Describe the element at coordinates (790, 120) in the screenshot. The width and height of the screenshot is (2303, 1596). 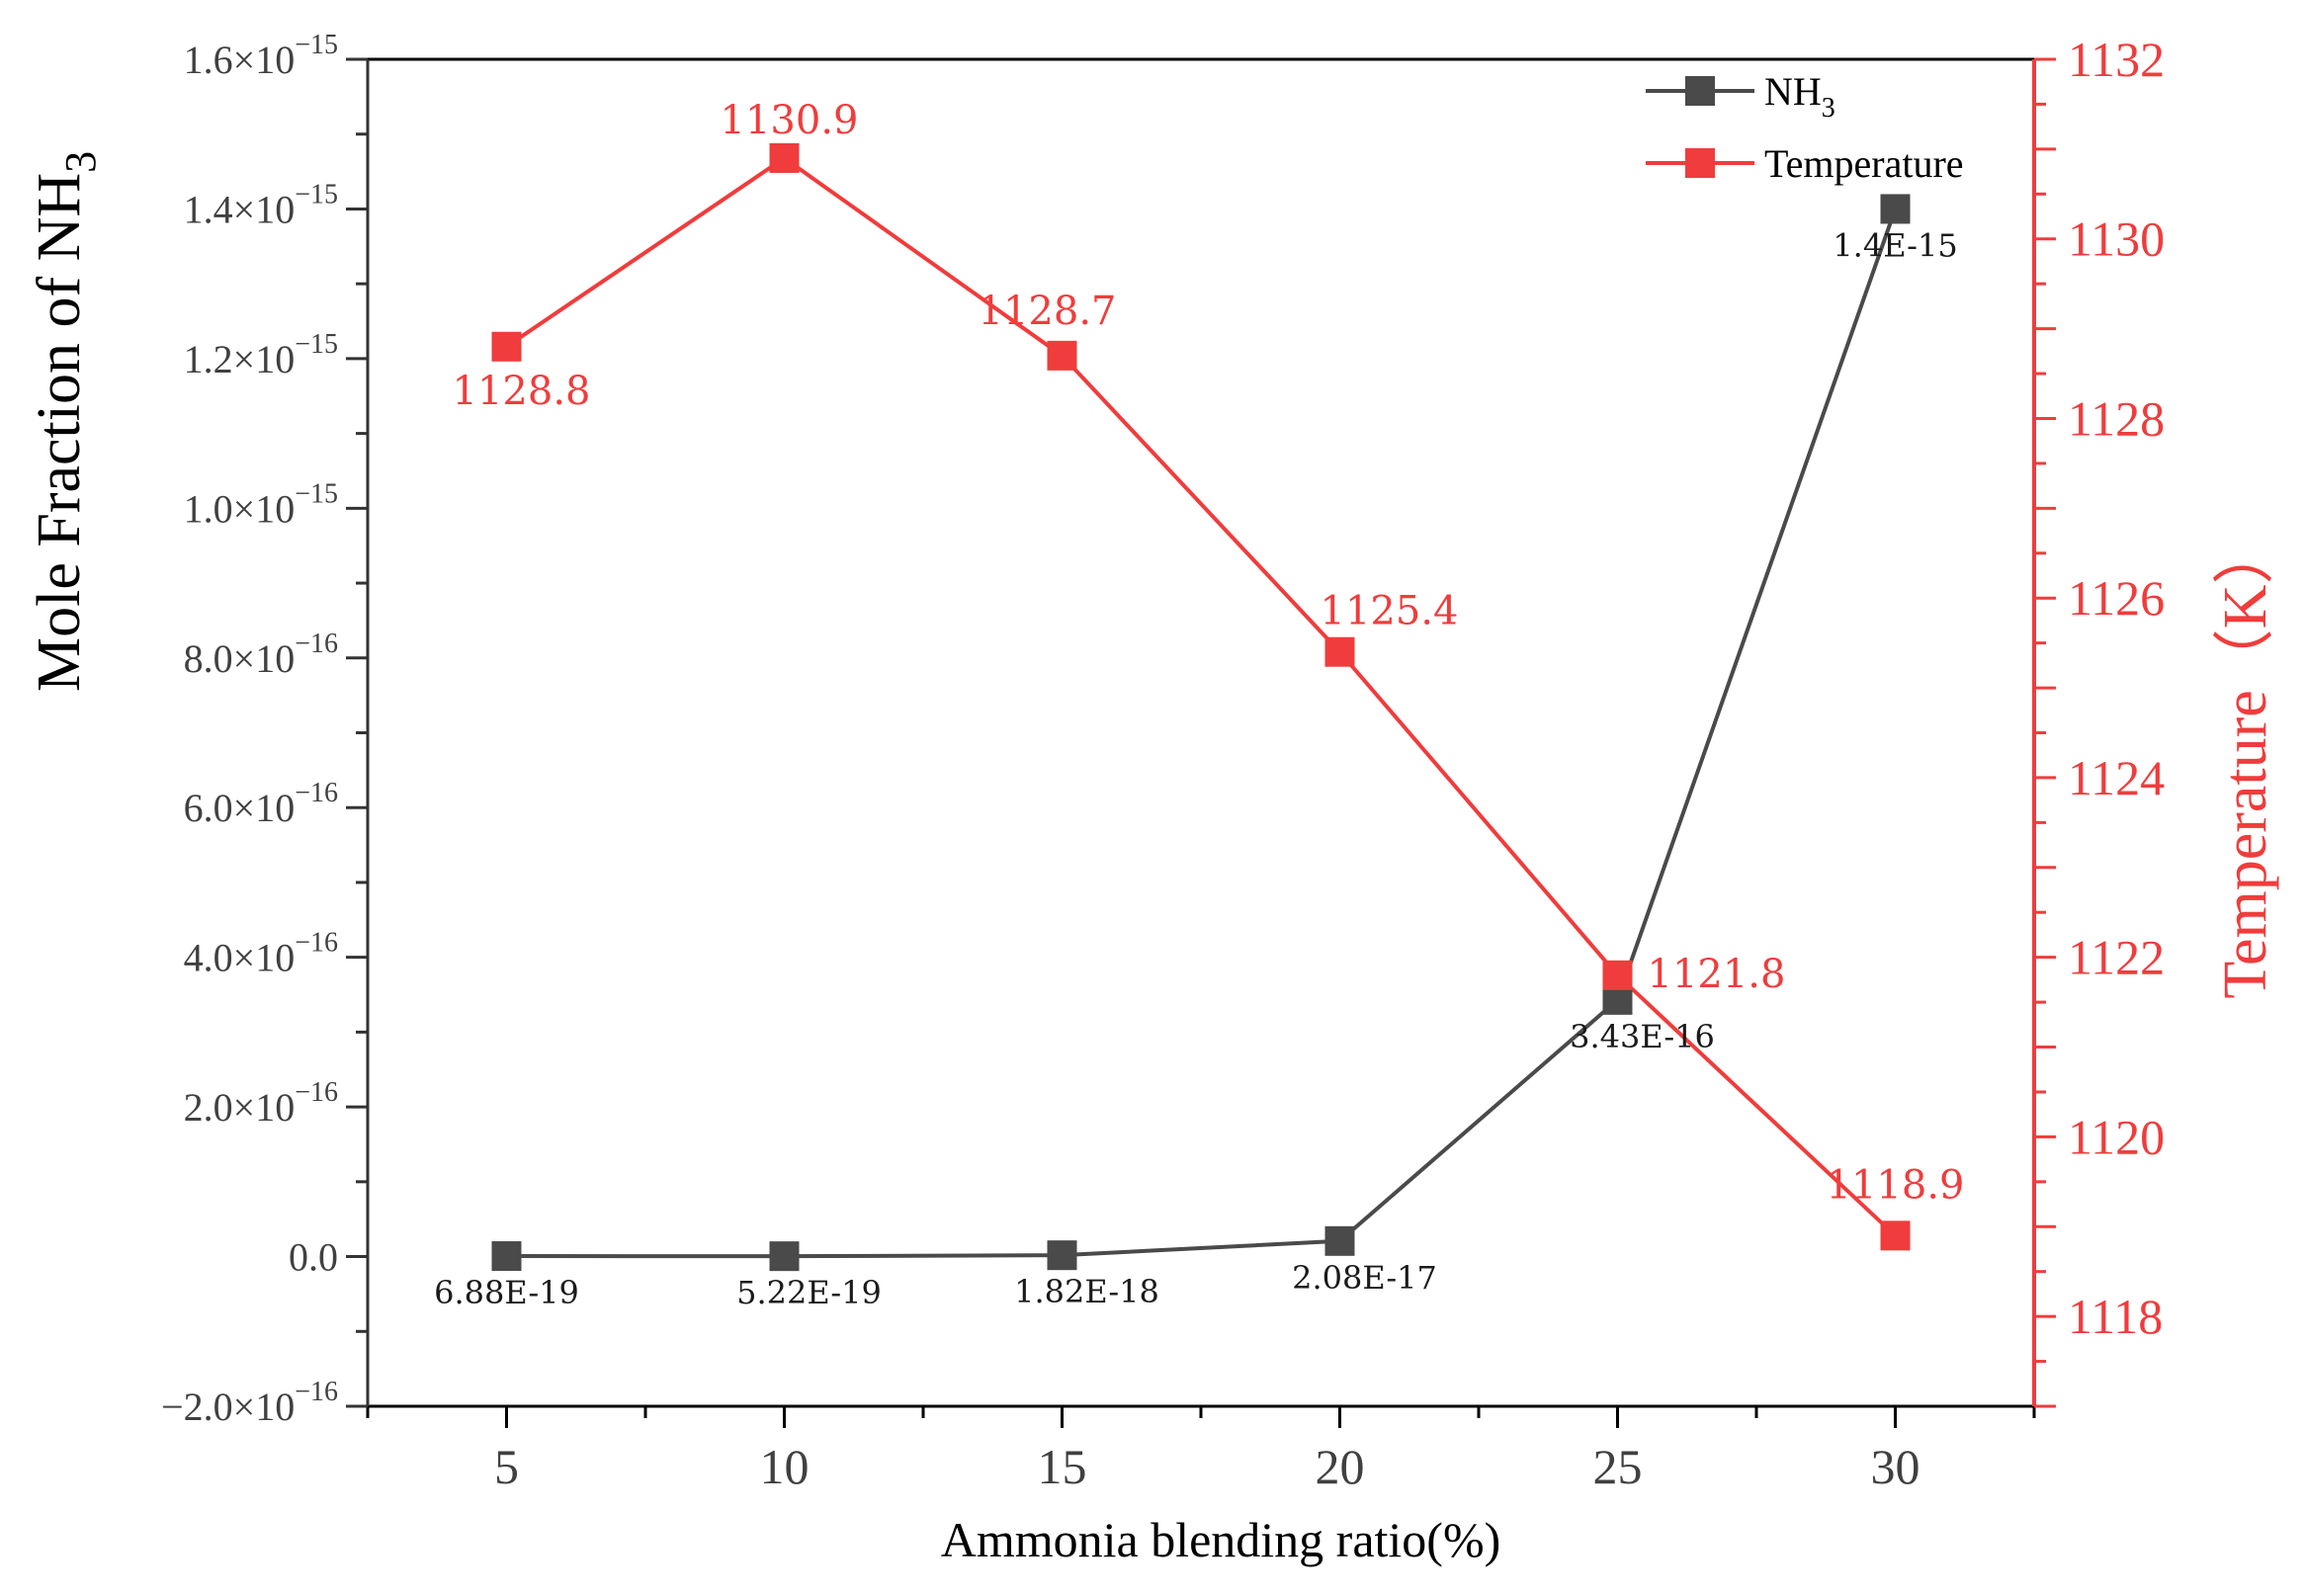
I see `temperature-data-label: 1130.9` at that location.